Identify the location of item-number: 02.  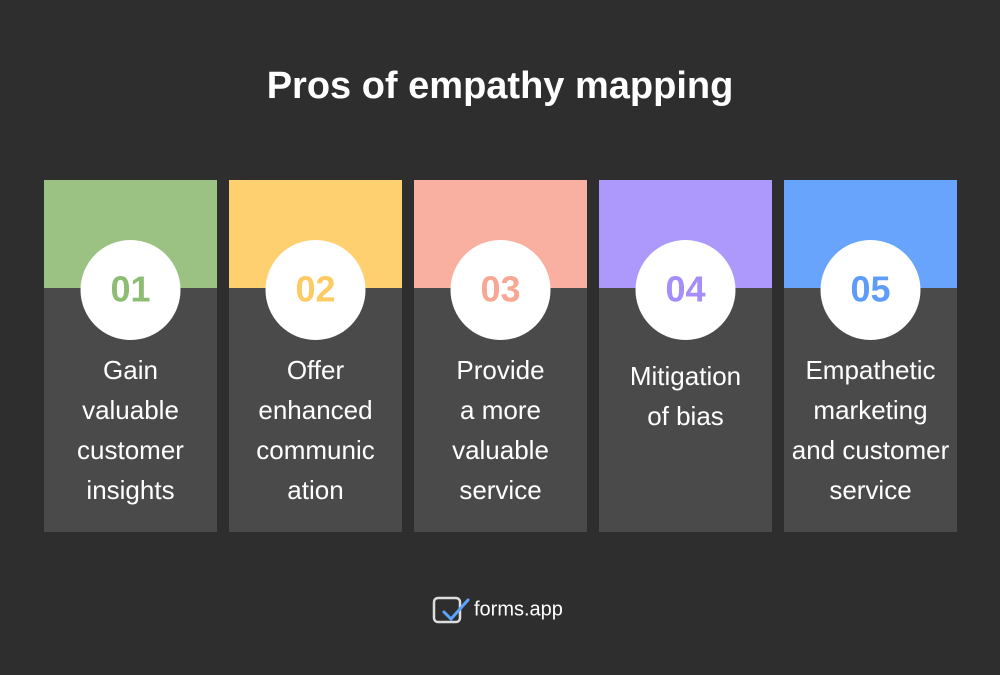
(315, 289).